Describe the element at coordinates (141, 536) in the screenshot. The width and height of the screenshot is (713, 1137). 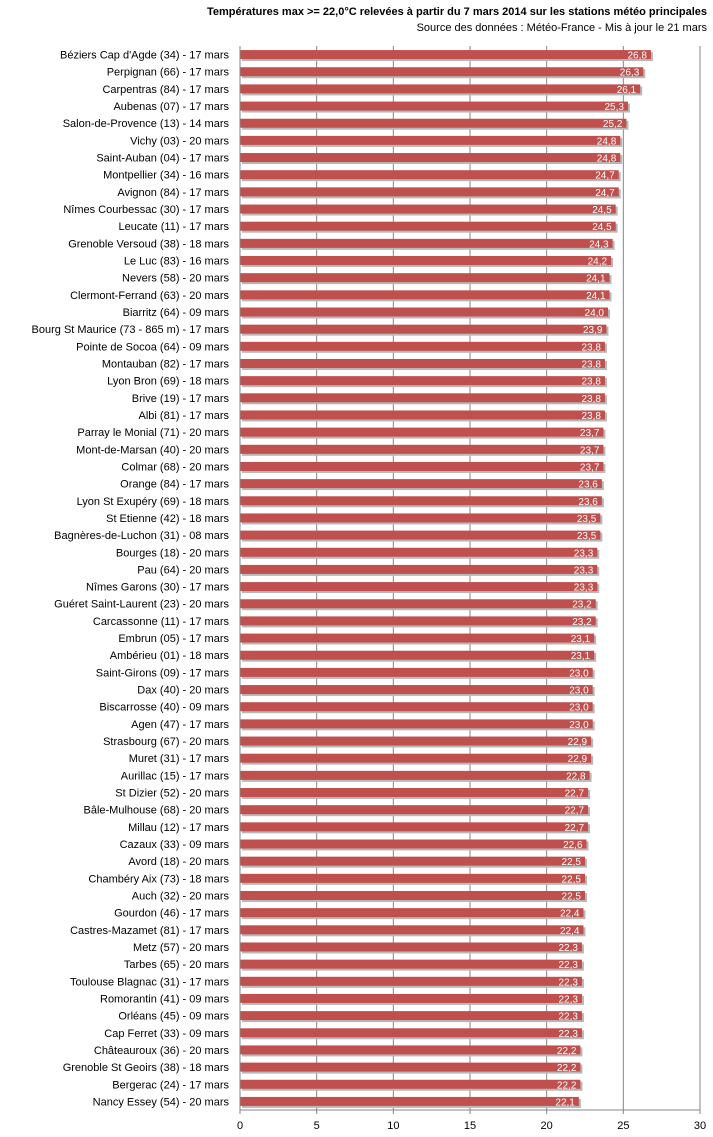
I see `category-label: Bagnères-de-Luchon (31) - 08 mars` at that location.